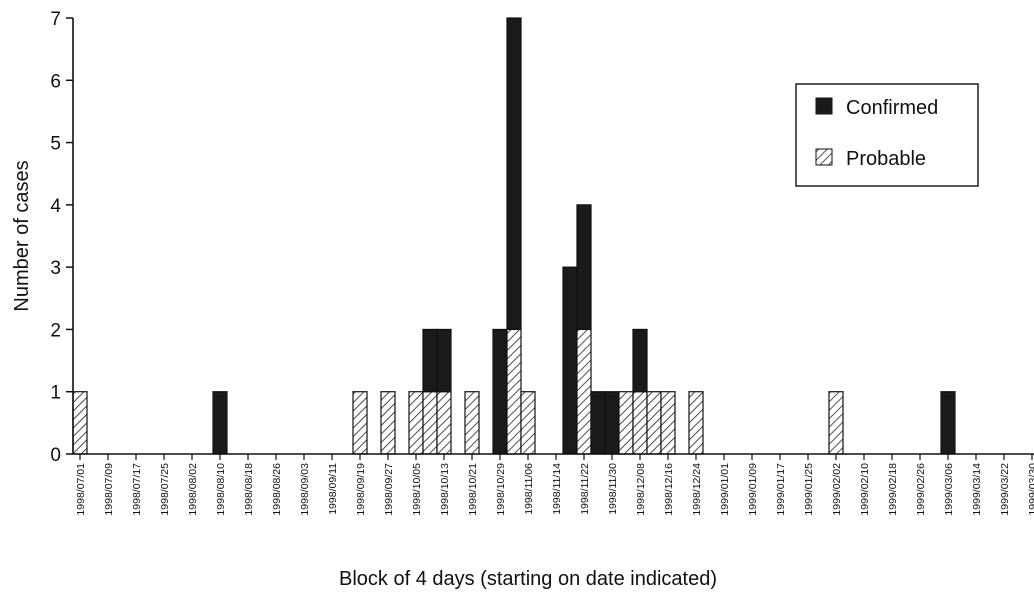 Image resolution: width=1034 pixels, height=594 pixels. I want to click on x-tick-label: 1998/12/24, so click(697, 489).